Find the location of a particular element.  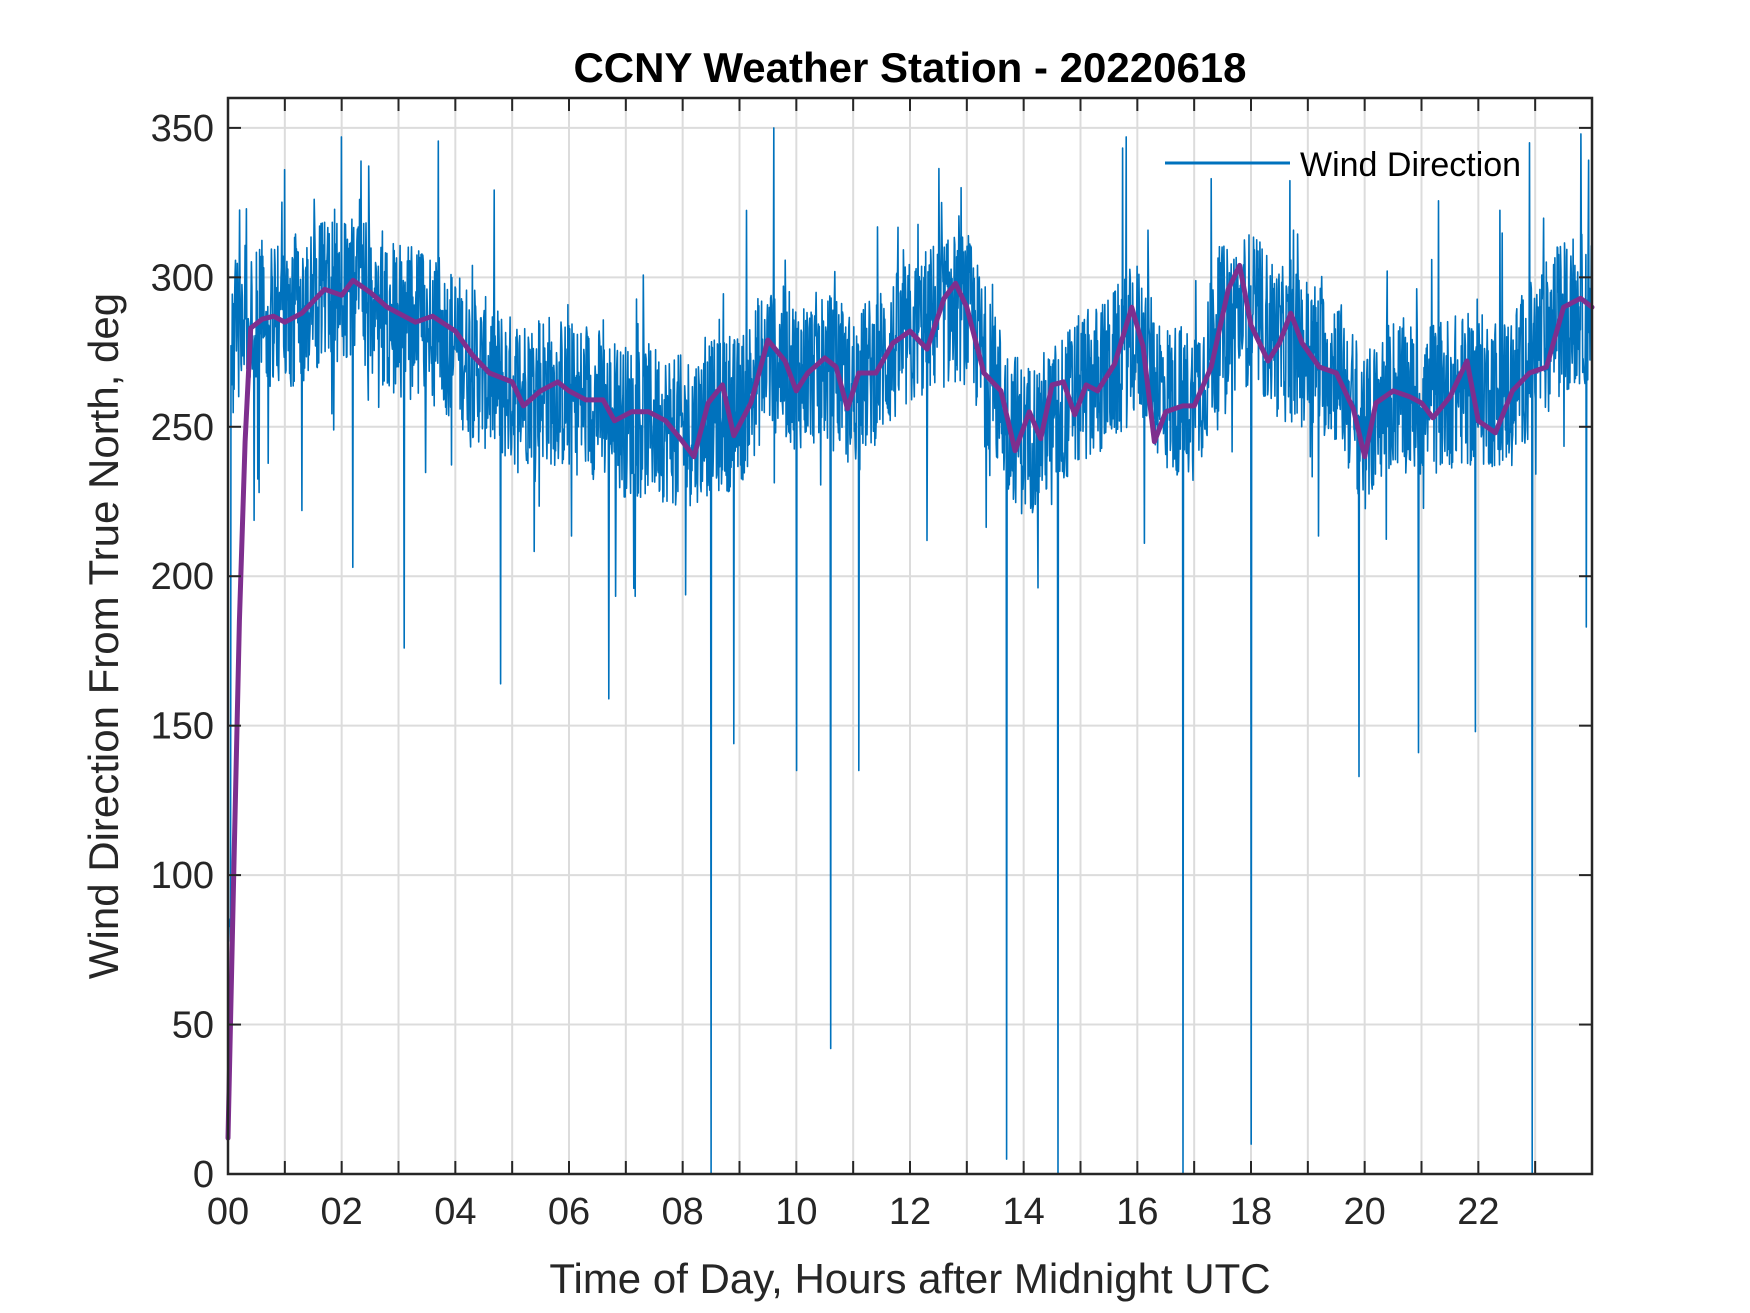

y-tick-label: 350 is located at coordinates (182, 129).